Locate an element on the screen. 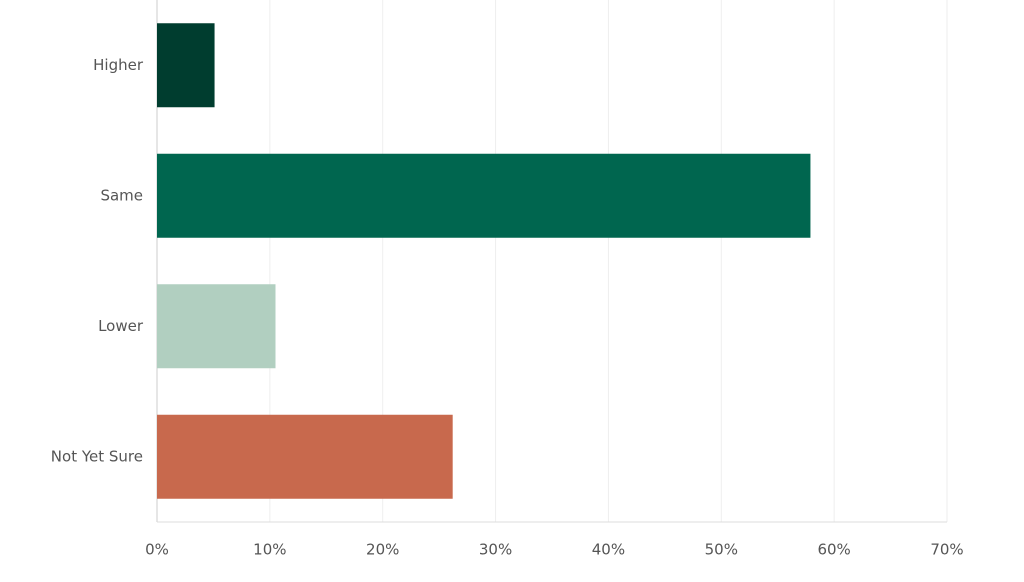  x-tick-label: 0% is located at coordinates (157, 550).